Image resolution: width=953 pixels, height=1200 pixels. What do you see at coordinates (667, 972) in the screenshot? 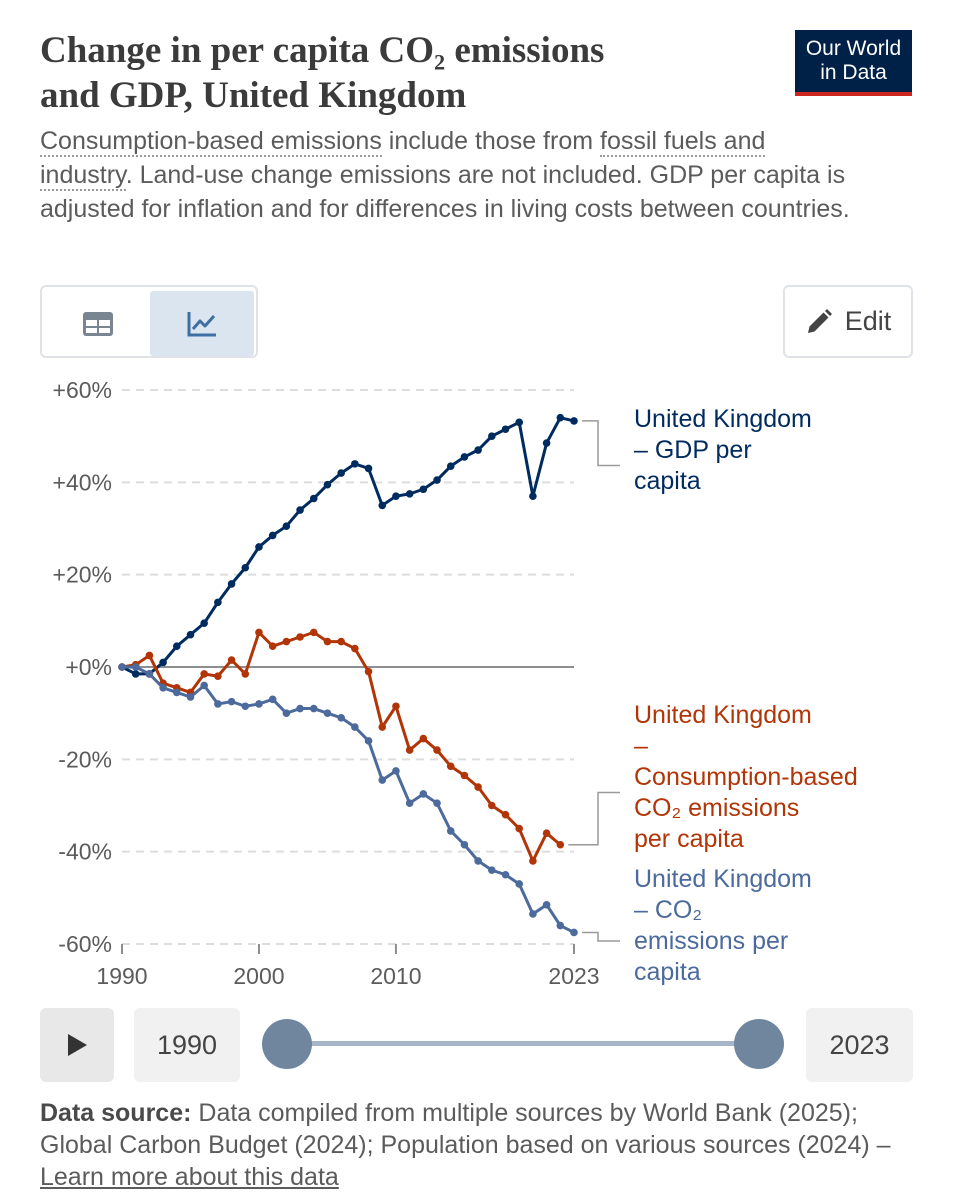
I see `series-label-co2: capita` at bounding box center [667, 972].